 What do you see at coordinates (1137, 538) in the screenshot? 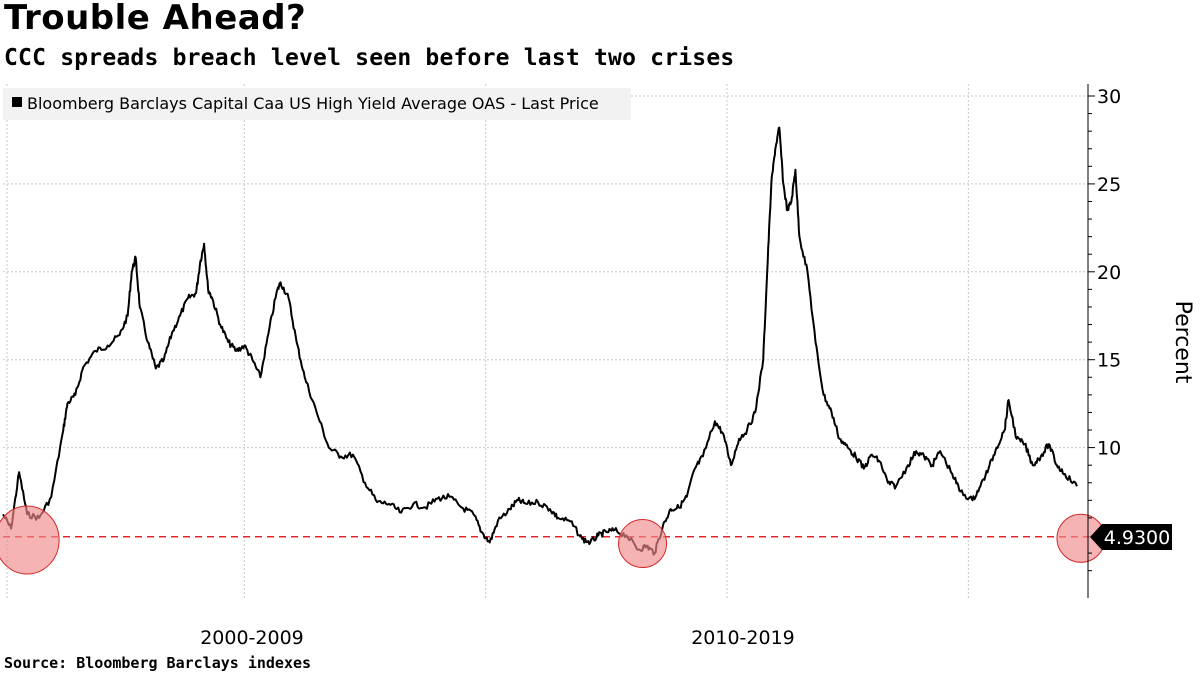
I see `last-value-label: 4.9300` at bounding box center [1137, 538].